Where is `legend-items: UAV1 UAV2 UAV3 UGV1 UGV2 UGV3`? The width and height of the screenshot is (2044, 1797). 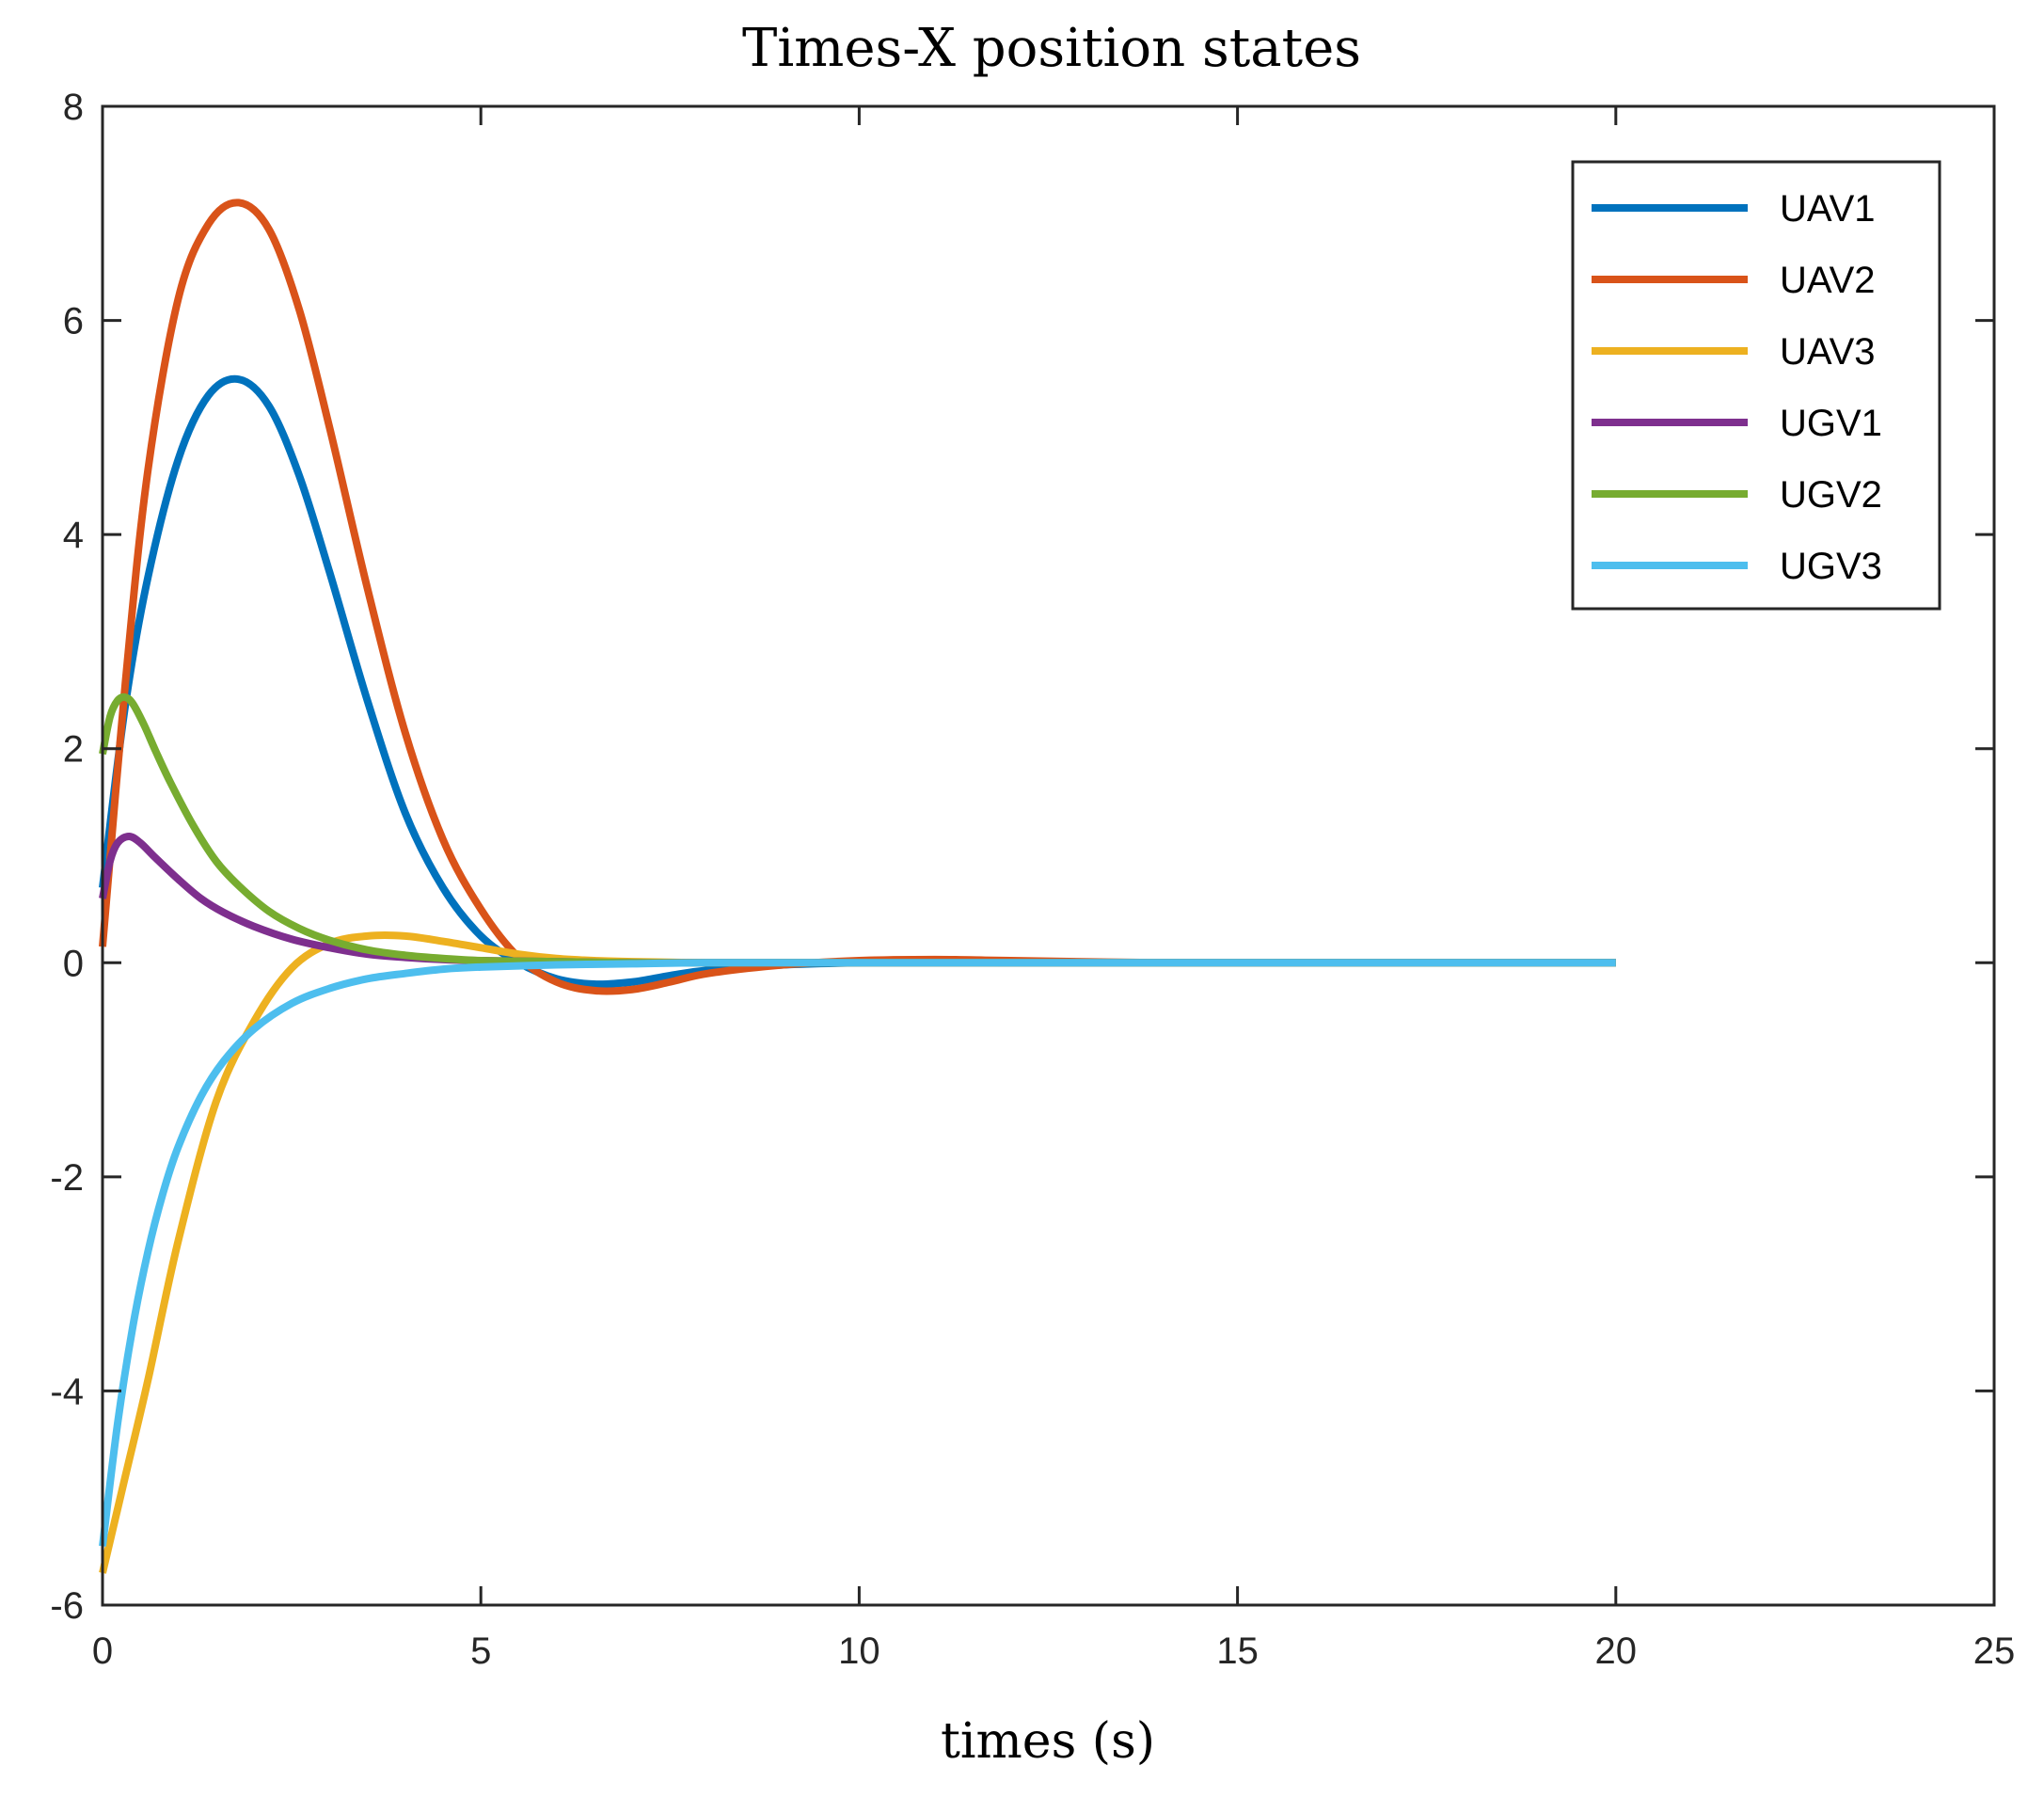
legend-items: UAV1 UAV2 UAV3 UGV1 UGV2 UGV3 is located at coordinates (1737, 387).